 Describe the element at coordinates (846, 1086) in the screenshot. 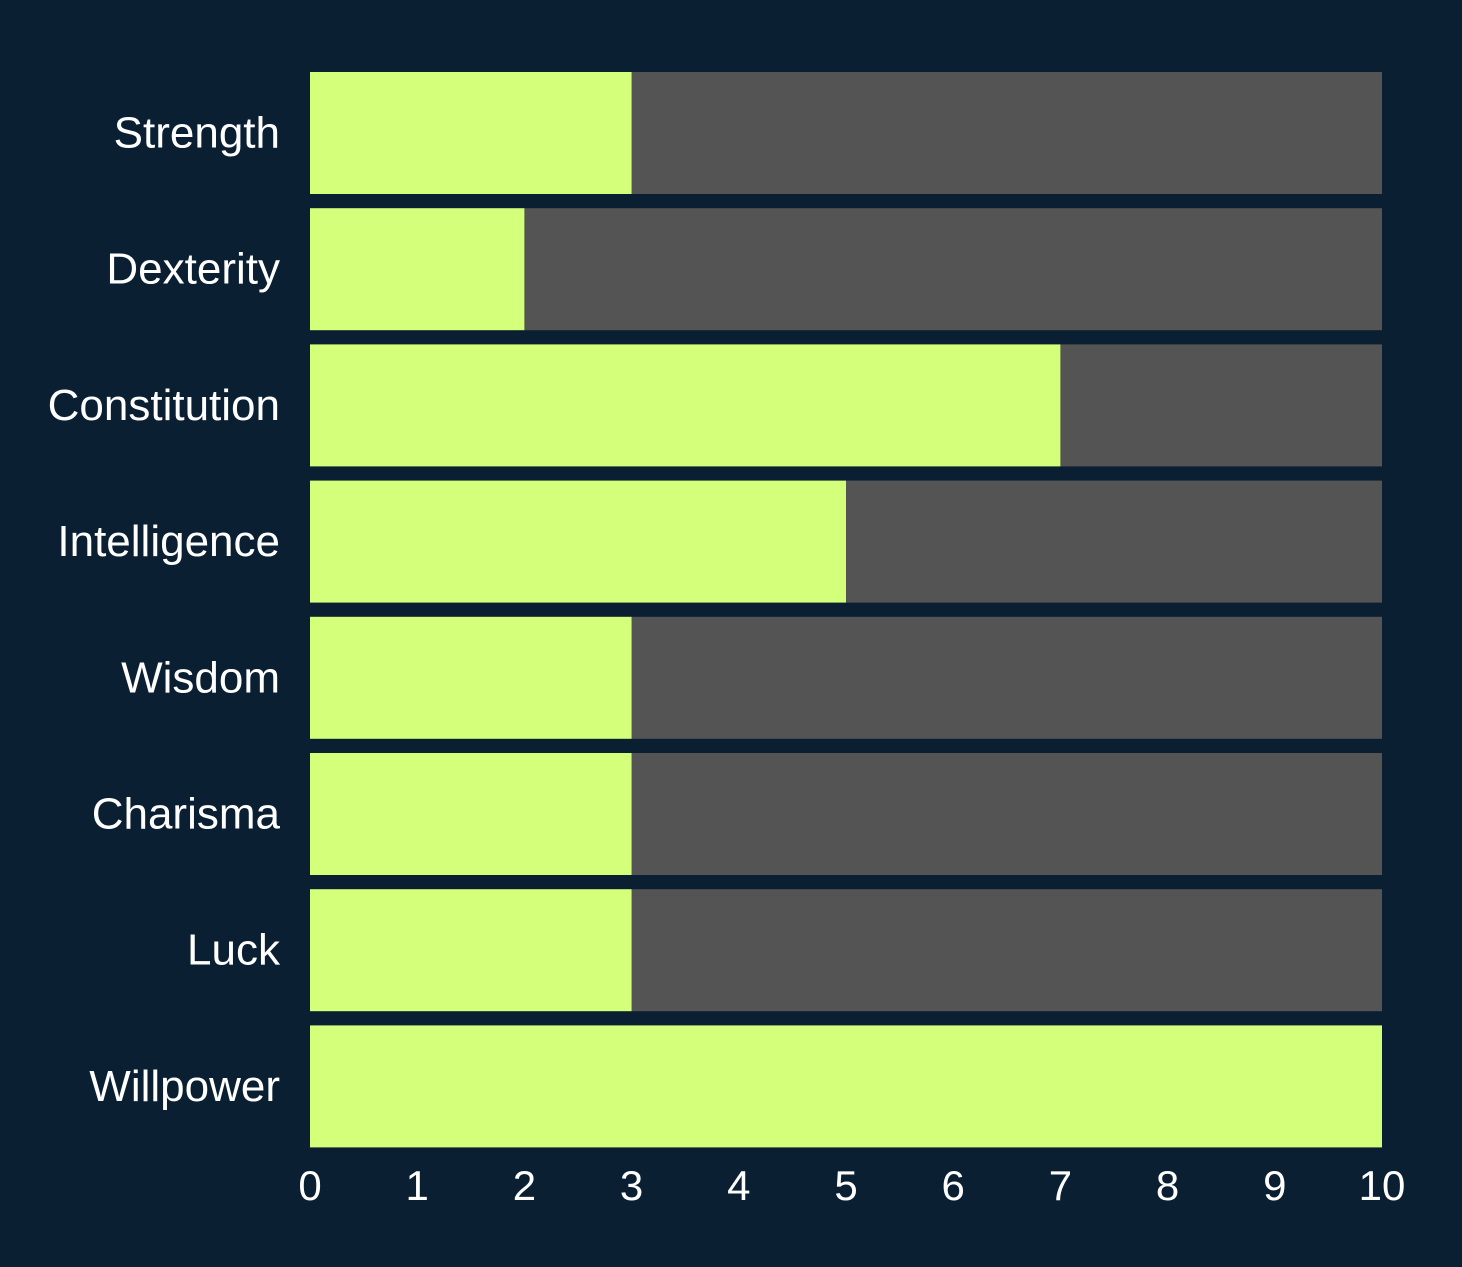

I see `bar-willpower` at that location.